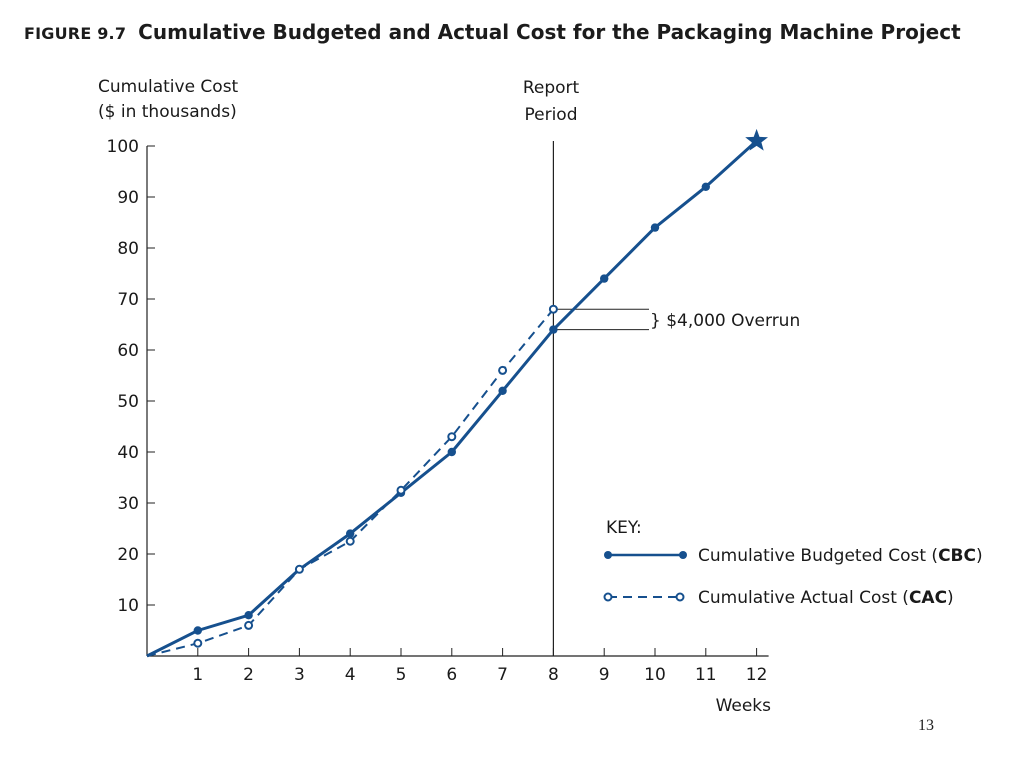 This screenshot has width=1024, height=768. What do you see at coordinates (128, 555) in the screenshot?
I see `y-tick-label-20: 20` at bounding box center [128, 555].